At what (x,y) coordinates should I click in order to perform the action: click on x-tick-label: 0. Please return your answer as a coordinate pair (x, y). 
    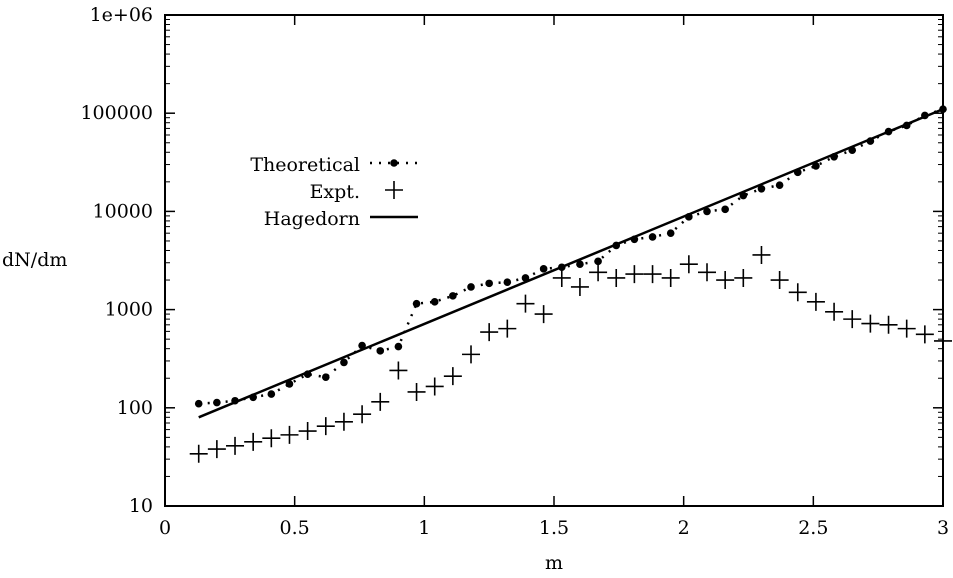
    Looking at the image, I should click on (165, 528).